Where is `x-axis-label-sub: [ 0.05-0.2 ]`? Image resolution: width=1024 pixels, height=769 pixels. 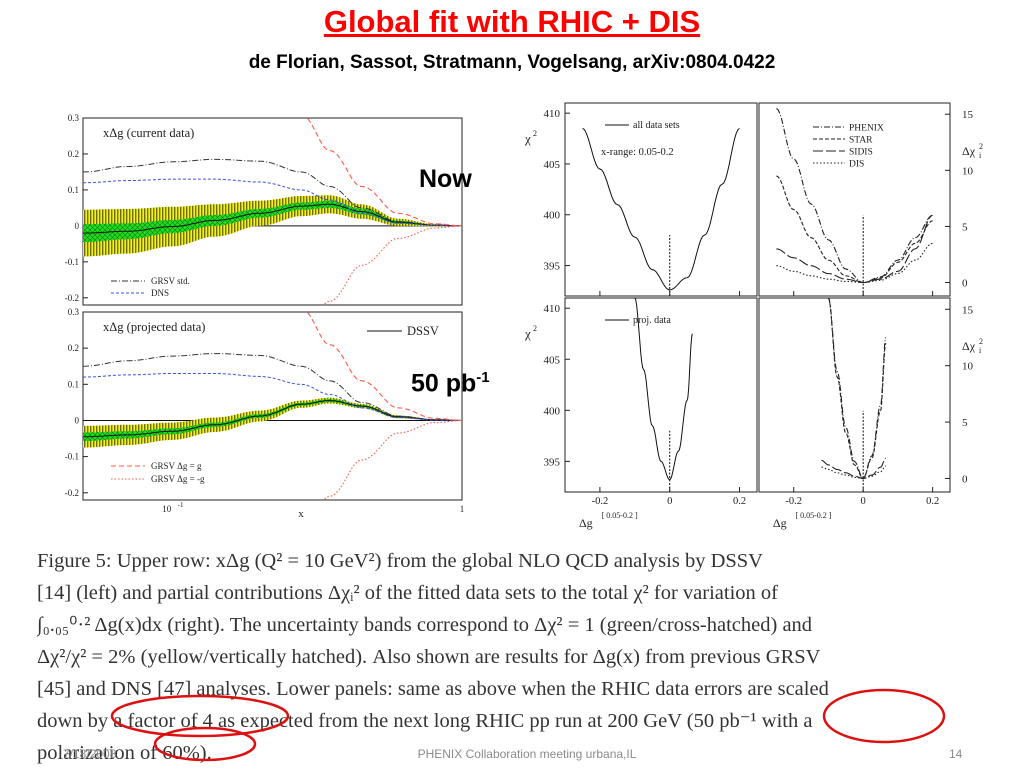 x-axis-label-sub: [ 0.05-0.2 ] is located at coordinates (813, 515).